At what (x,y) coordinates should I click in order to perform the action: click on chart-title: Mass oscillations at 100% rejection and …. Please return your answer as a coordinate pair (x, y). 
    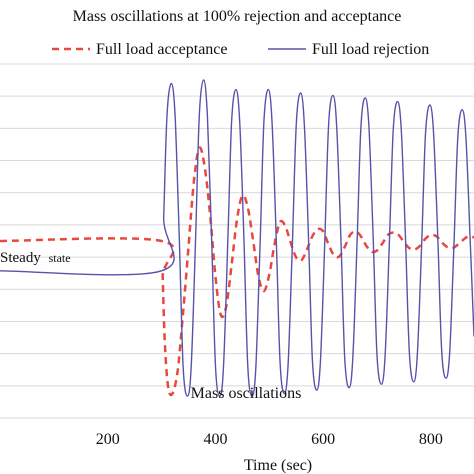
    Looking at the image, I should click on (237, 16).